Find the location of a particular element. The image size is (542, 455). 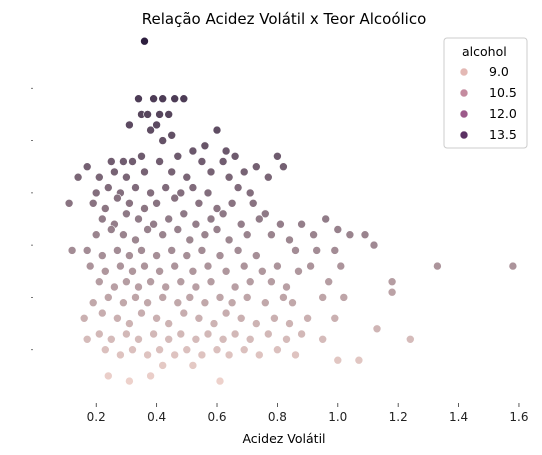

chart-title: Relação Acidez Volátil x Teor Alcoólico is located at coordinates (284, 19).